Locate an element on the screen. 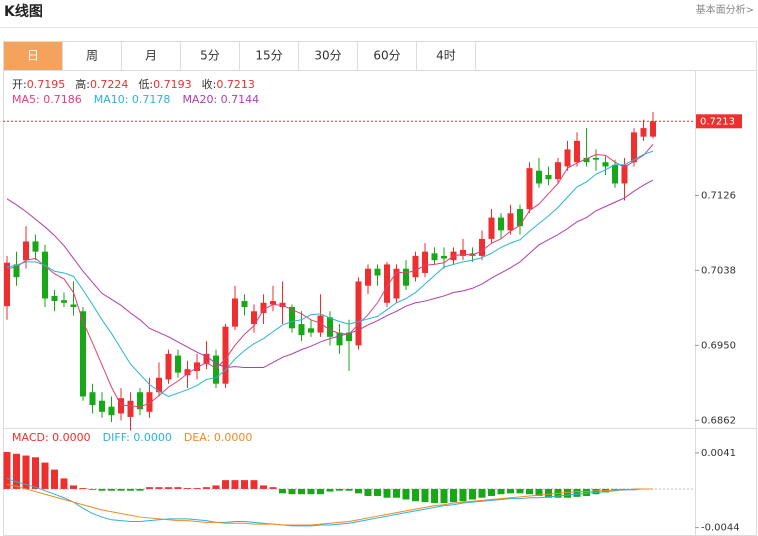 The width and height of the screenshot is (758, 536). tab: 5分 is located at coordinates (210, 56).